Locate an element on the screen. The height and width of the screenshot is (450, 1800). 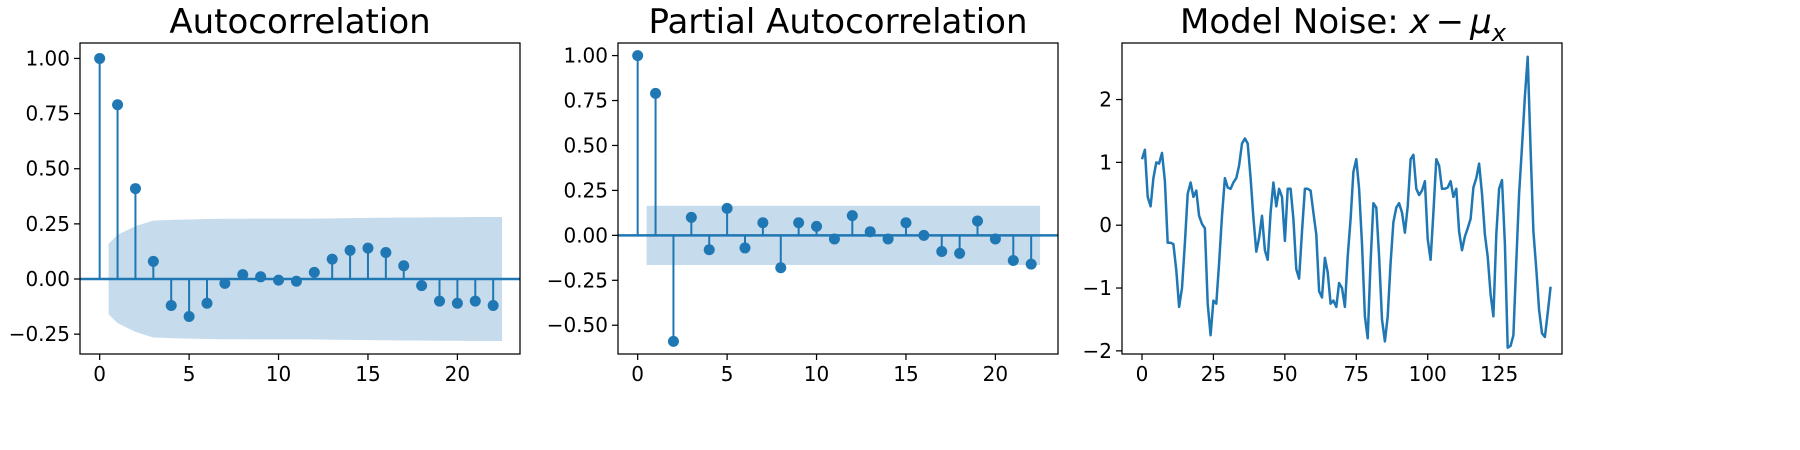
chart-title: Model Noise: x − μx is located at coordinates (1343, 24).